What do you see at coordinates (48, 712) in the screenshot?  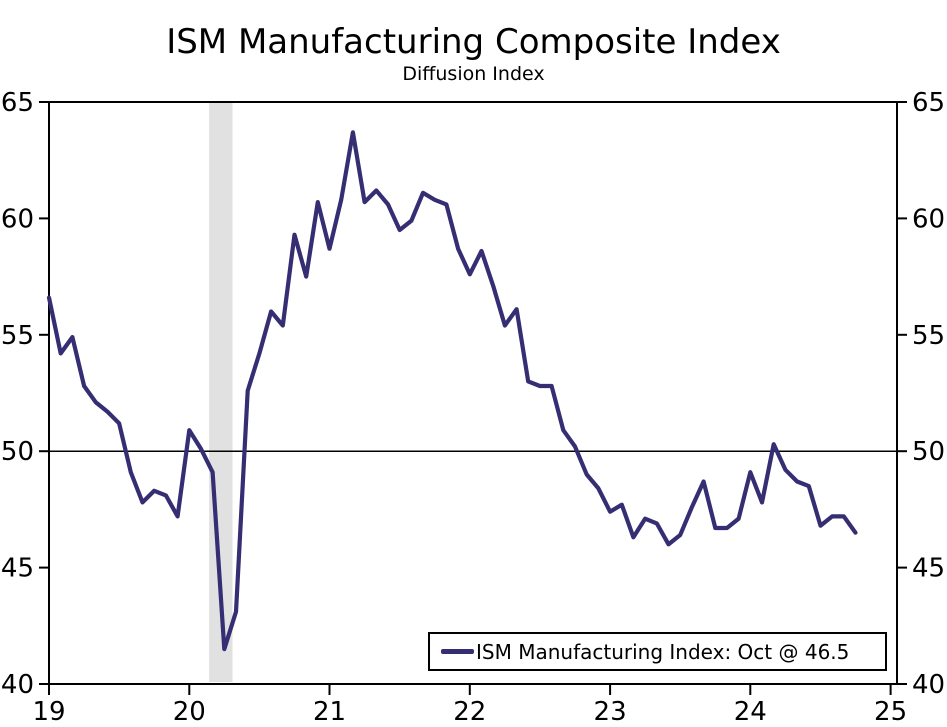 I see `x-axis-label-19: 19` at bounding box center [48, 712].